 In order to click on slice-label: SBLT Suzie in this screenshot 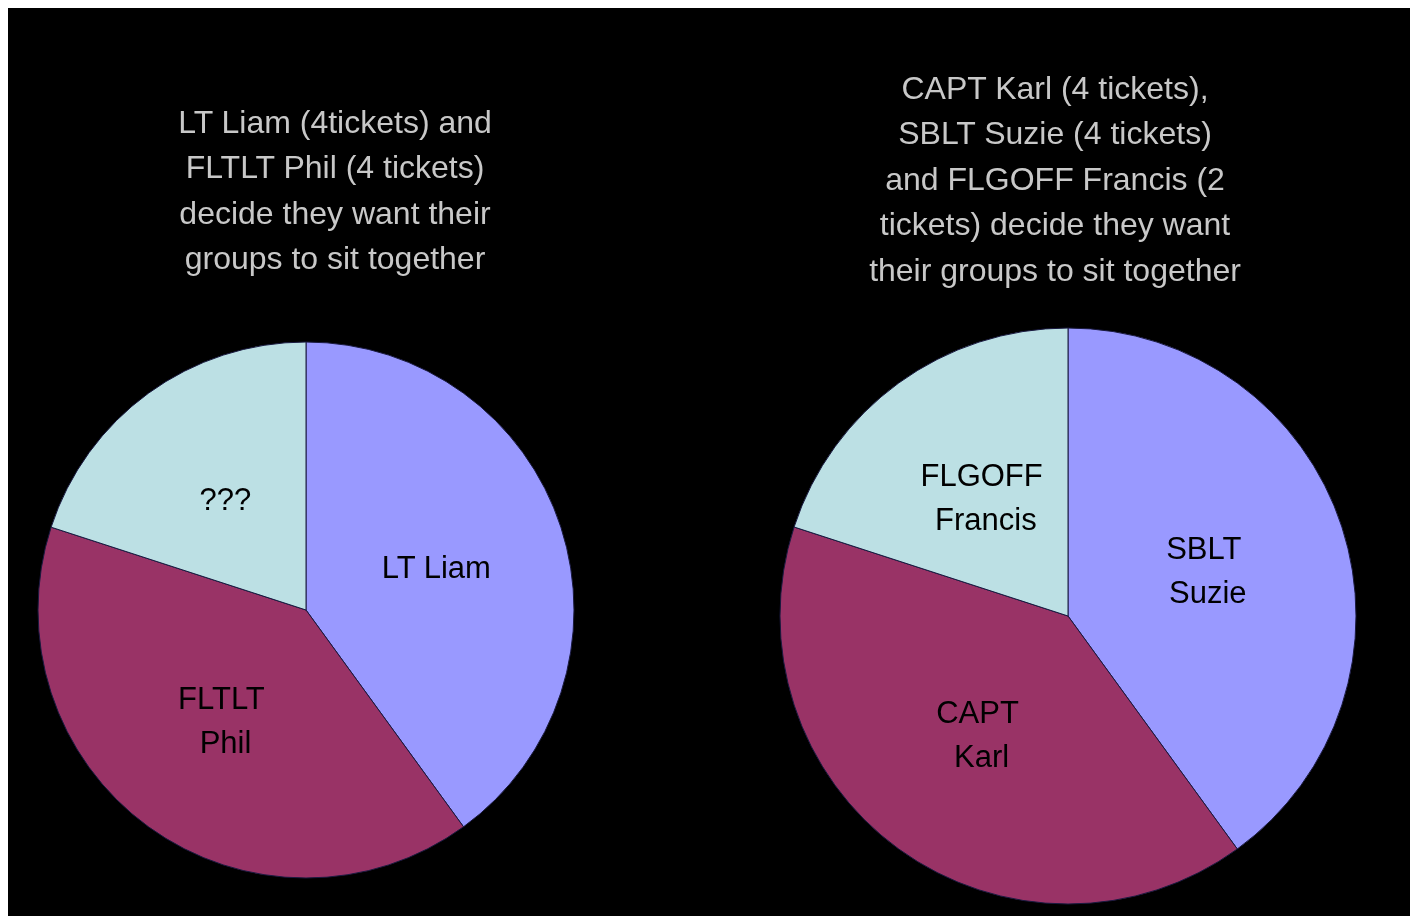, I will do `click(1208, 571)`.